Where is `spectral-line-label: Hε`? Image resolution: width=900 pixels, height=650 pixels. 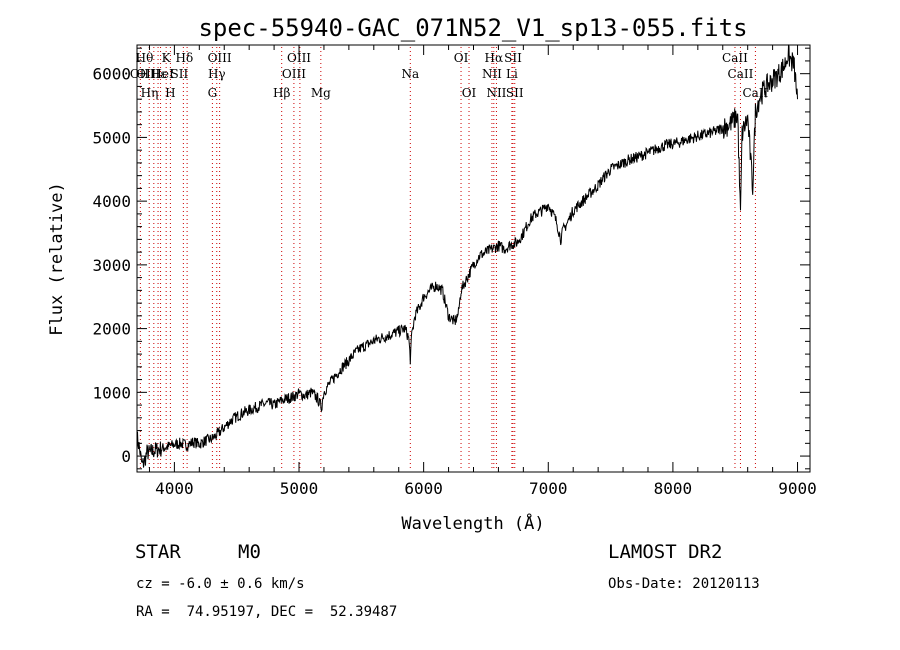
spectral-line-label: Hε is located at coordinates (158, 74).